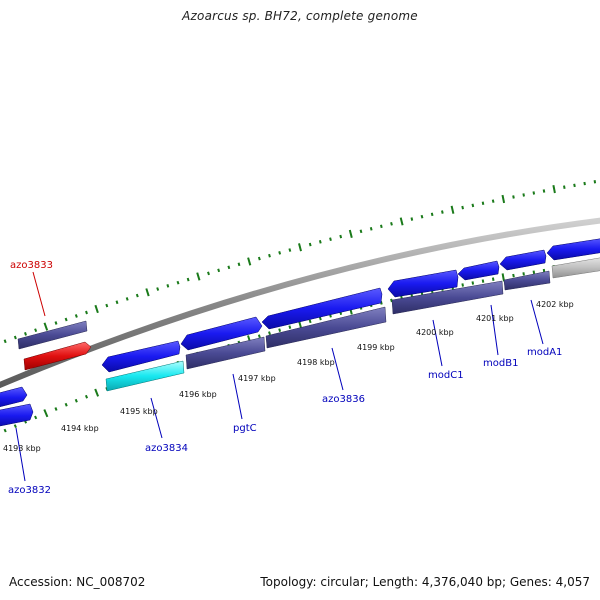 The image size is (600, 600). What do you see at coordinates (245, 428) in the screenshot?
I see `gene-label-pgtC: pgtC` at bounding box center [245, 428].